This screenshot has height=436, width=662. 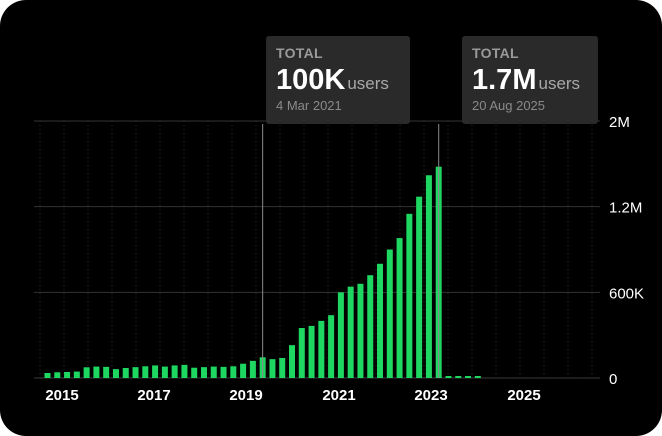 I want to click on tooltip-2021: TOTAL 100K users 4 Mar 2021, so click(x=338, y=80).